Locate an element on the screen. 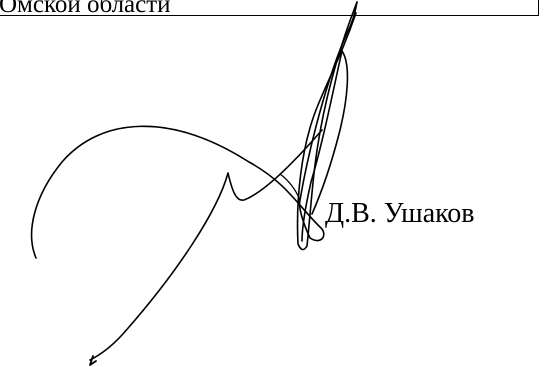 The height and width of the screenshot is (367, 544). signer-name: Д.В. Ушаков is located at coordinates (400, 213).